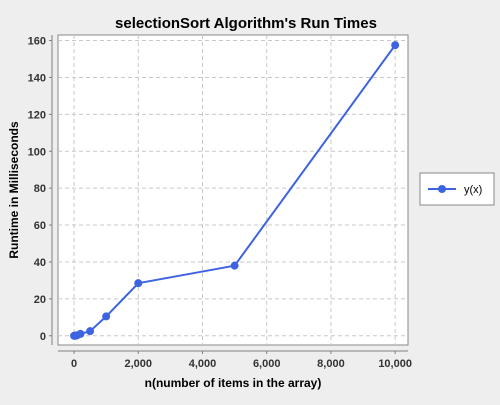 The height and width of the screenshot is (405, 500). Describe the element at coordinates (203, 364) in the screenshot. I see `x-tick-label: 4,000` at that location.